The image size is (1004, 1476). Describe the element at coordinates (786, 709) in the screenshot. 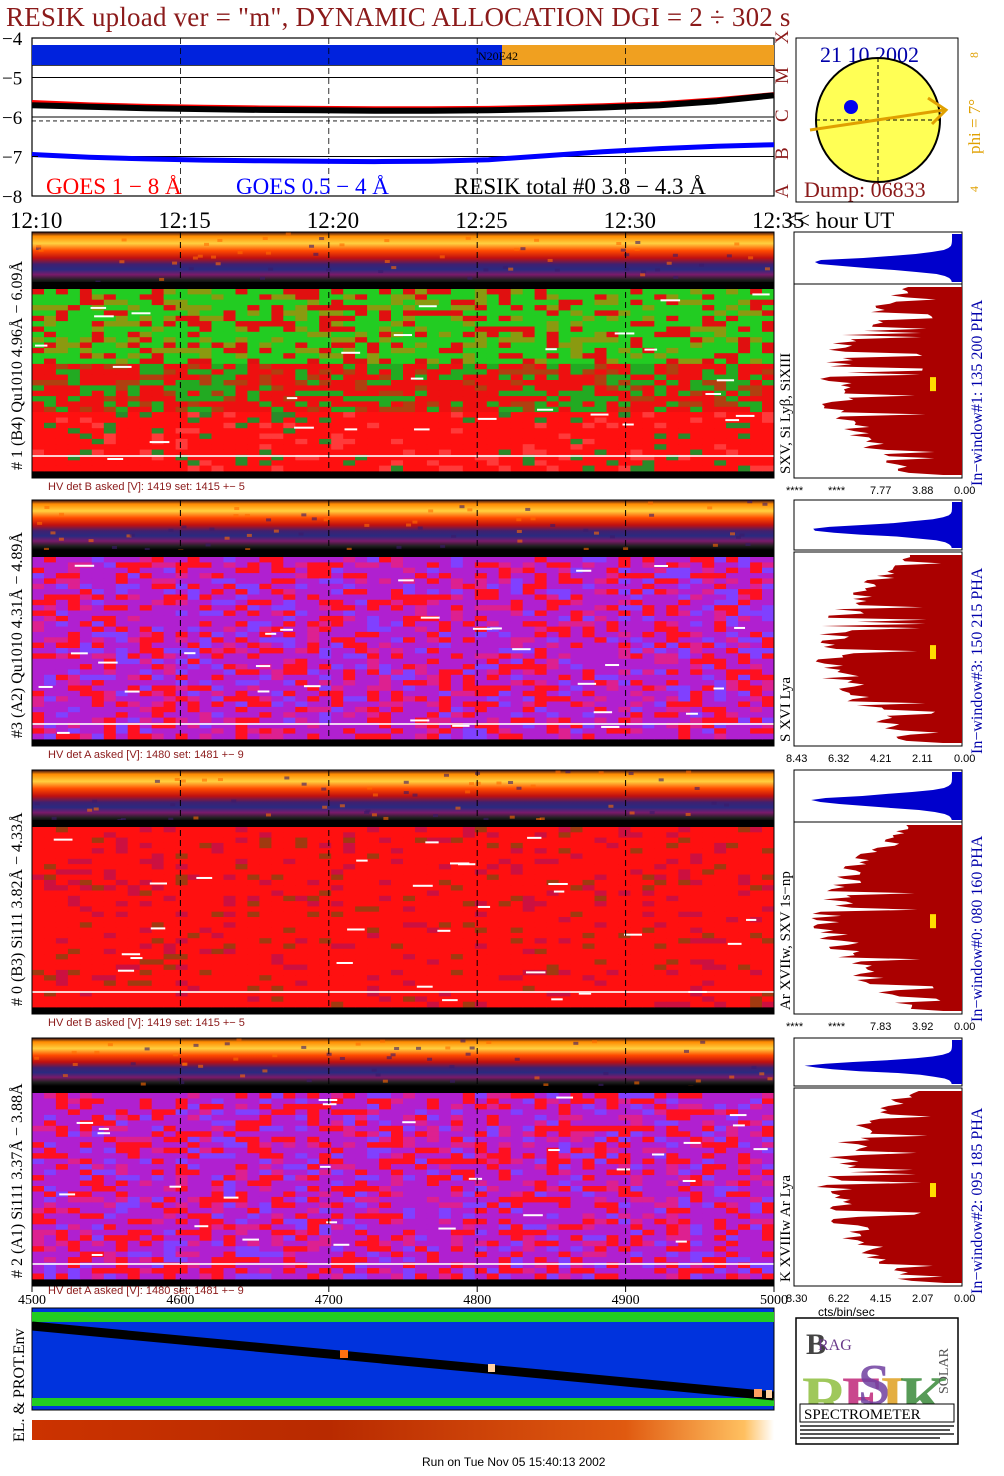

I see `spectral-line-label: S XVI Lya` at that location.